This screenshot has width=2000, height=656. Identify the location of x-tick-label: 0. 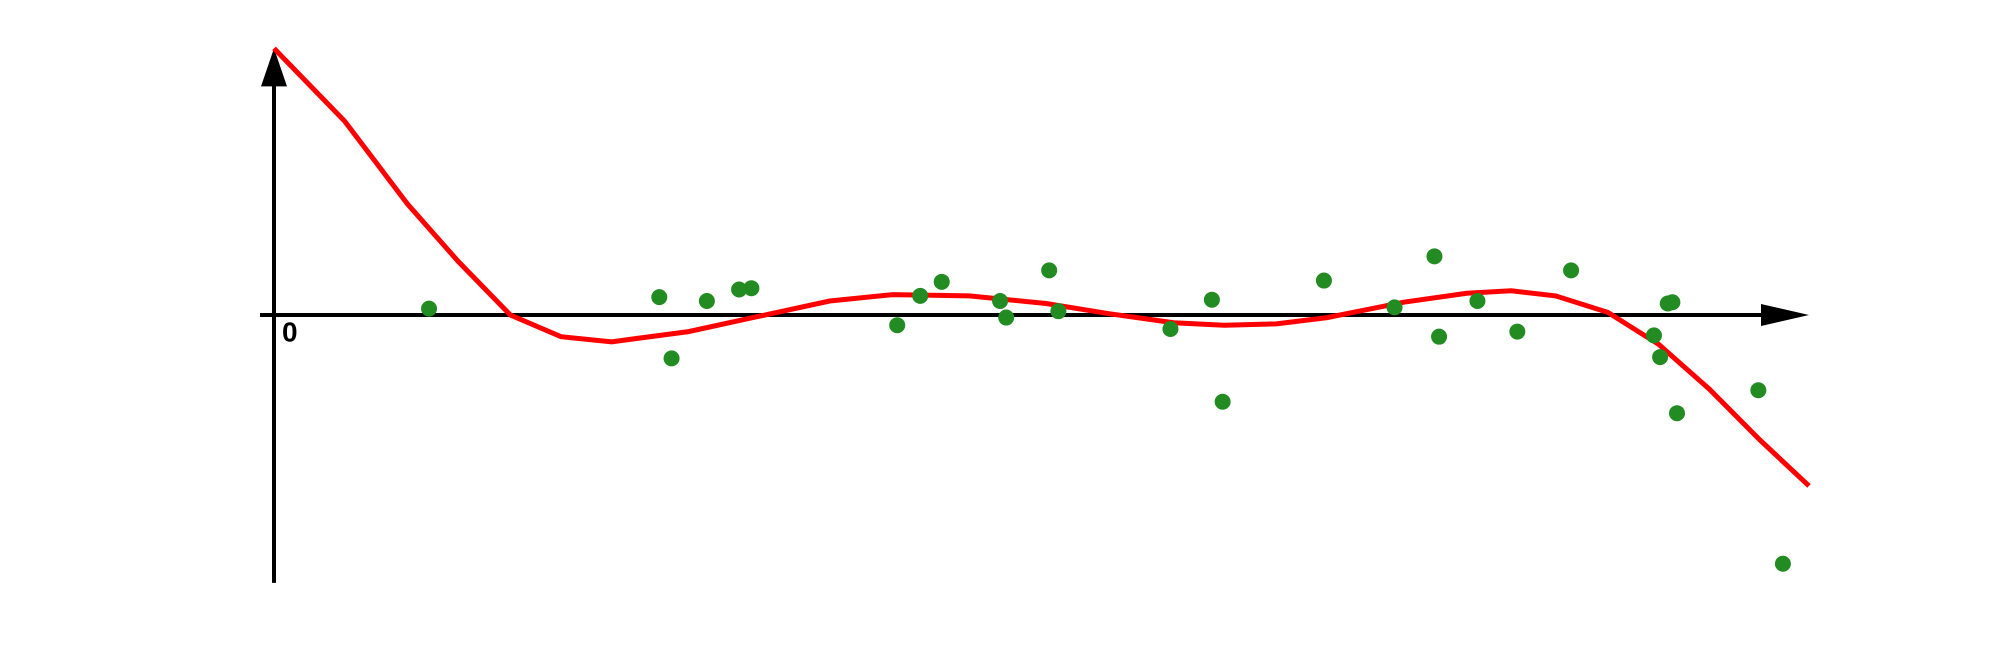
(290, 331).